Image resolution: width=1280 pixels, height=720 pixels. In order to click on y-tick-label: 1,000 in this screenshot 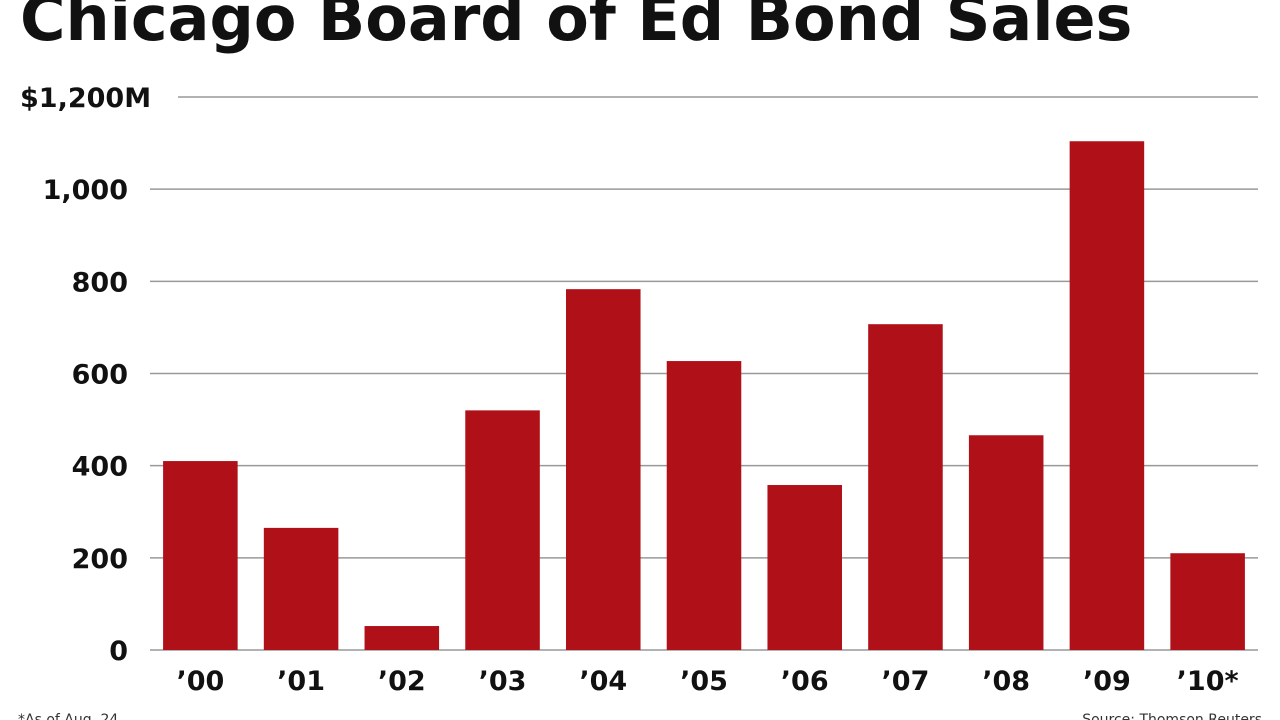, I will do `click(85, 190)`.